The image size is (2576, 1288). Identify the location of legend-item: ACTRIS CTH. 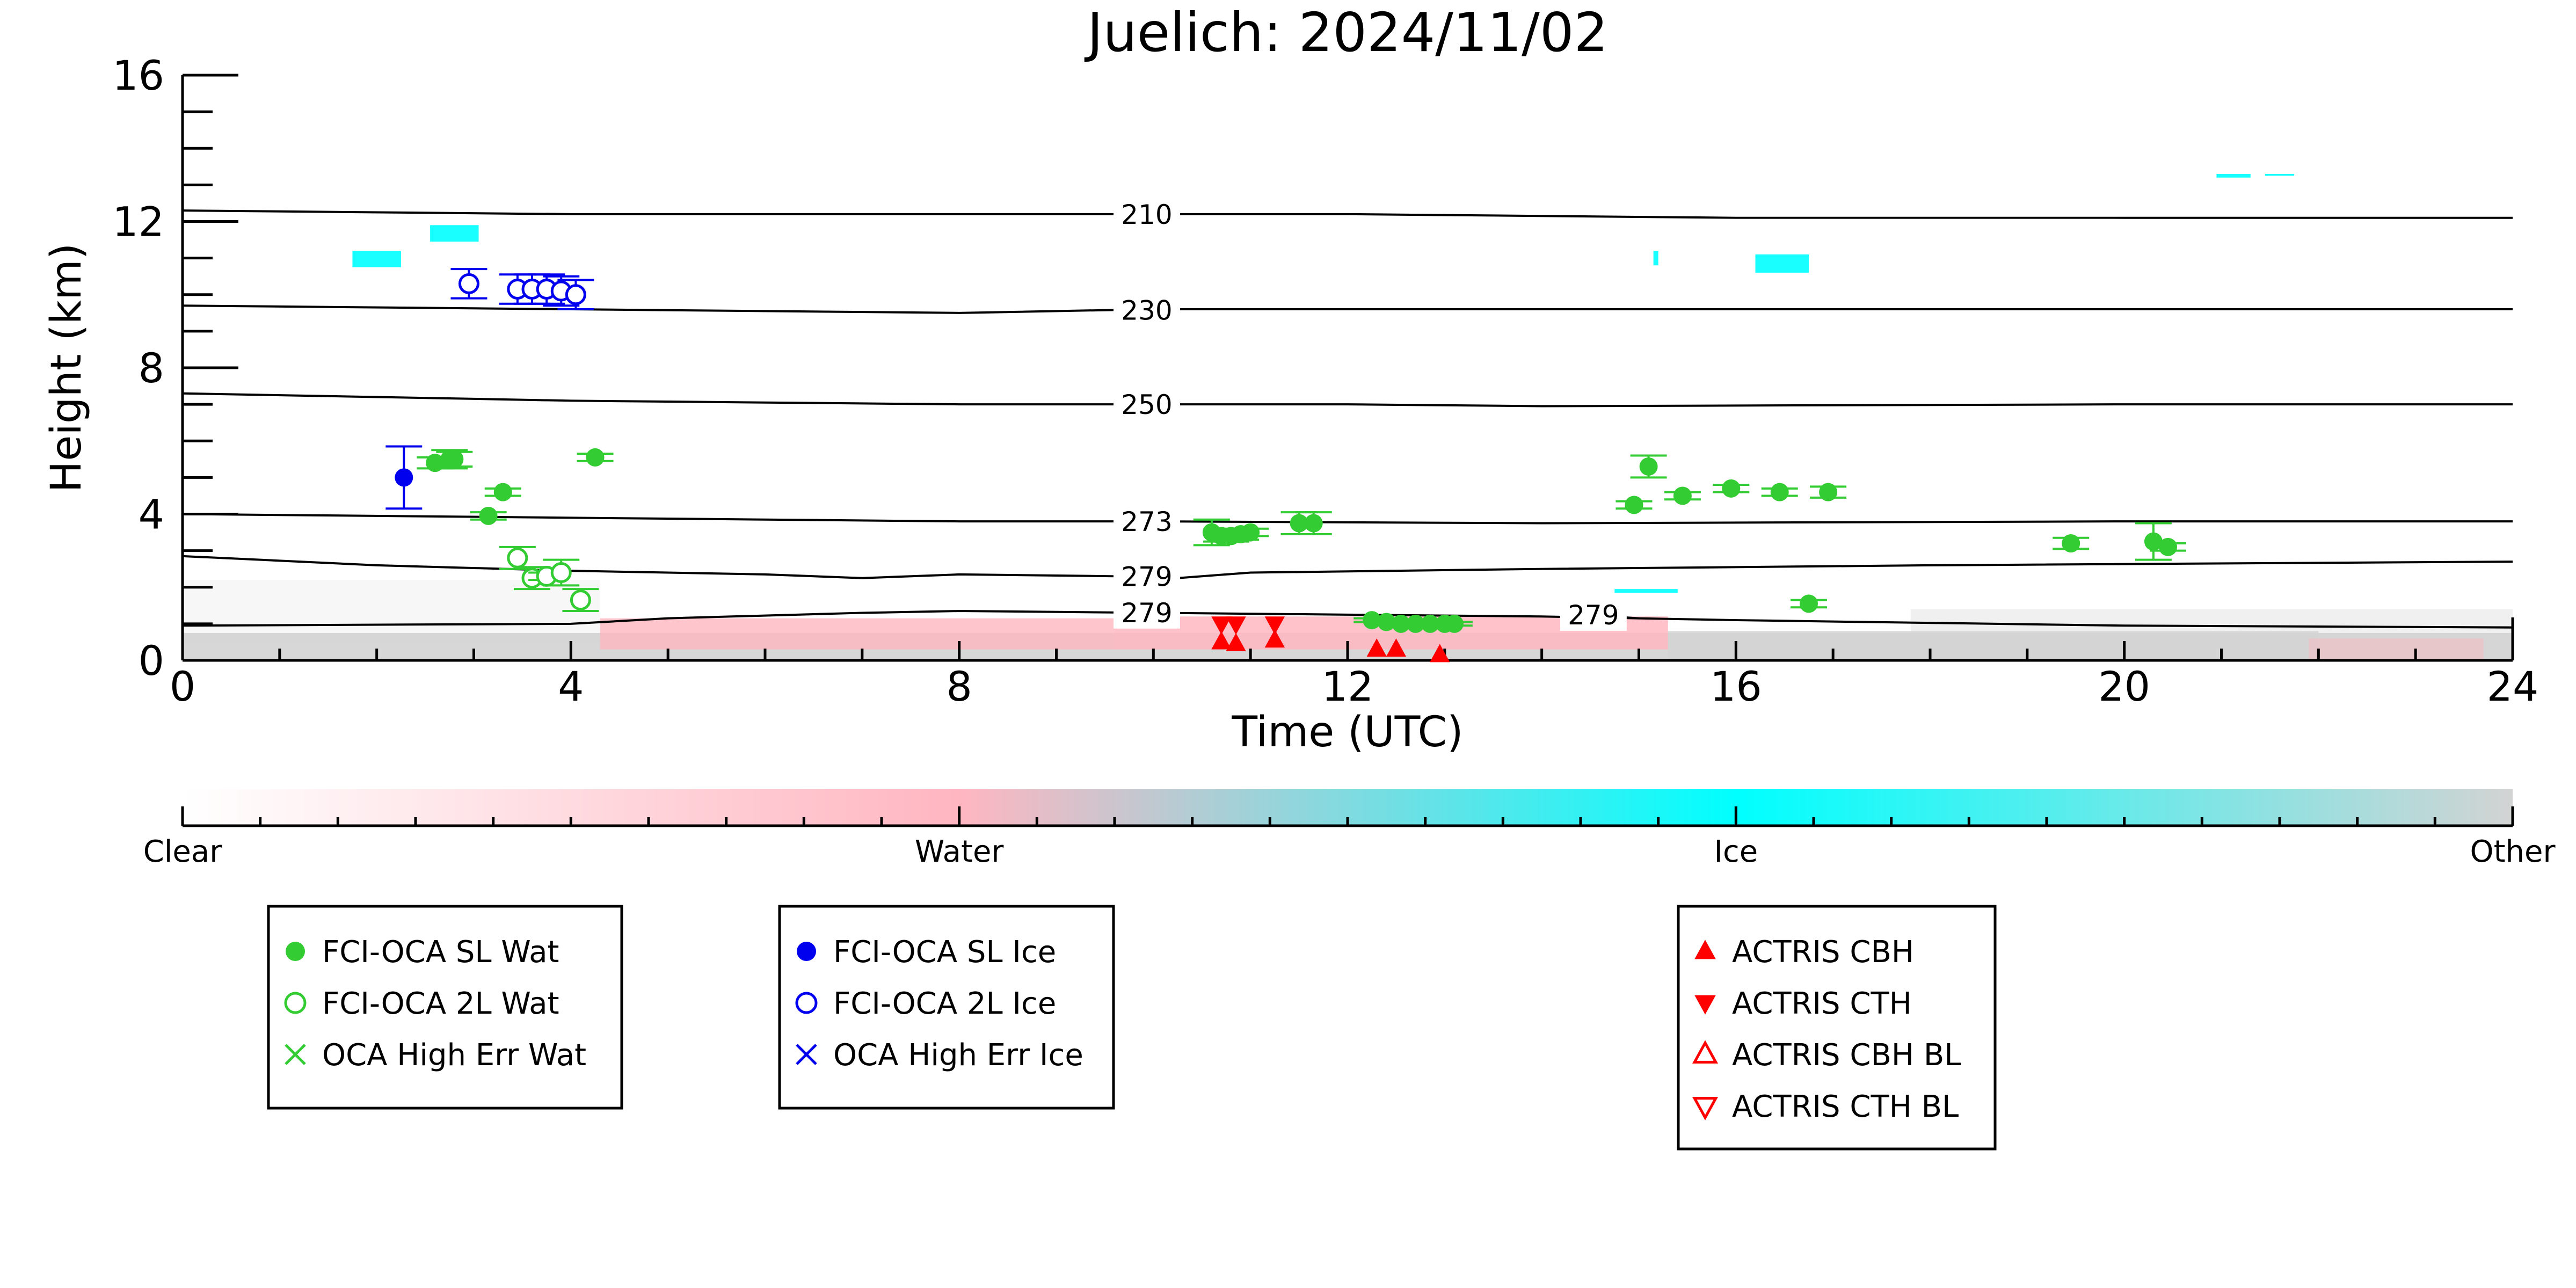
(1803, 1003).